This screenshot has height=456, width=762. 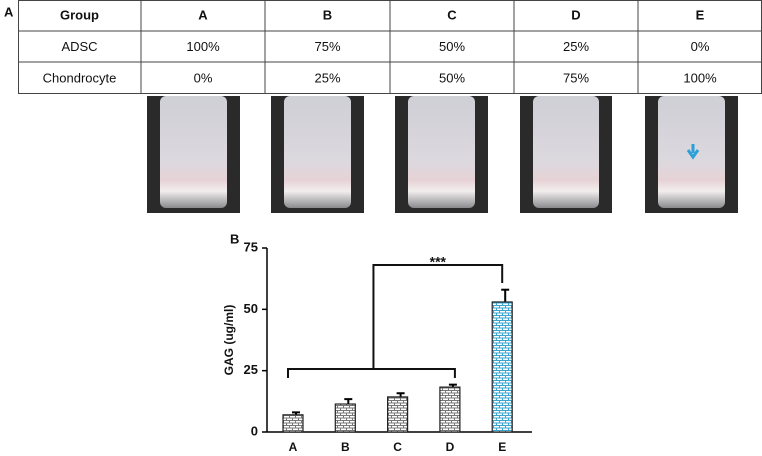 I want to click on panel-label: B, so click(x=234, y=238).